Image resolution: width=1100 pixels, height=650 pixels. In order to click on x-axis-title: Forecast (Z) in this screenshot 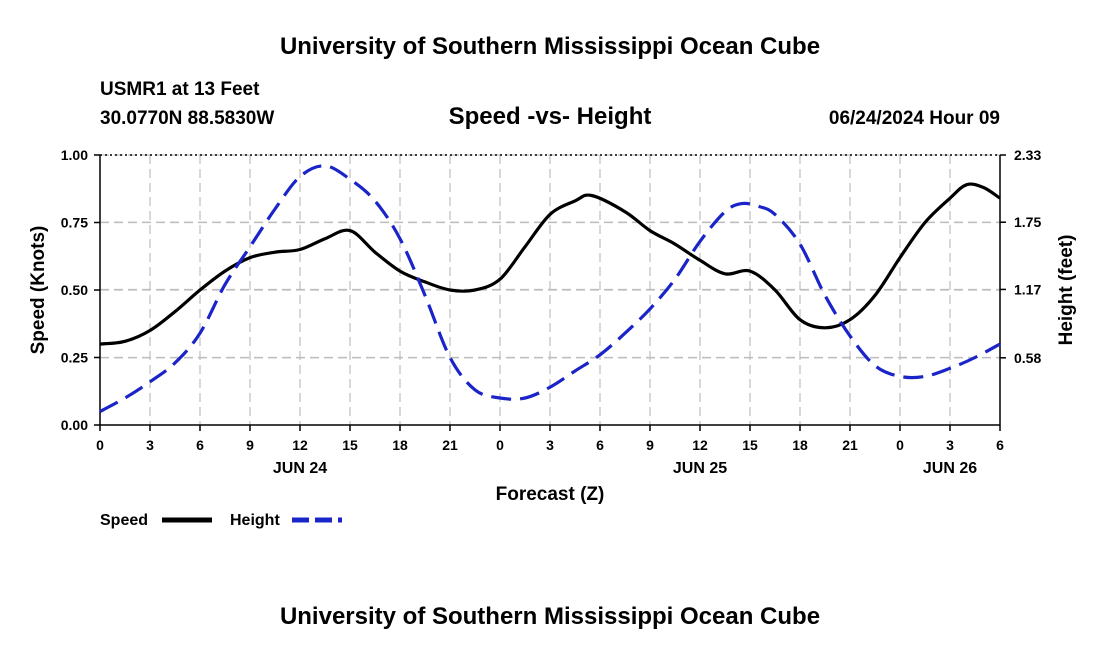, I will do `click(550, 494)`.